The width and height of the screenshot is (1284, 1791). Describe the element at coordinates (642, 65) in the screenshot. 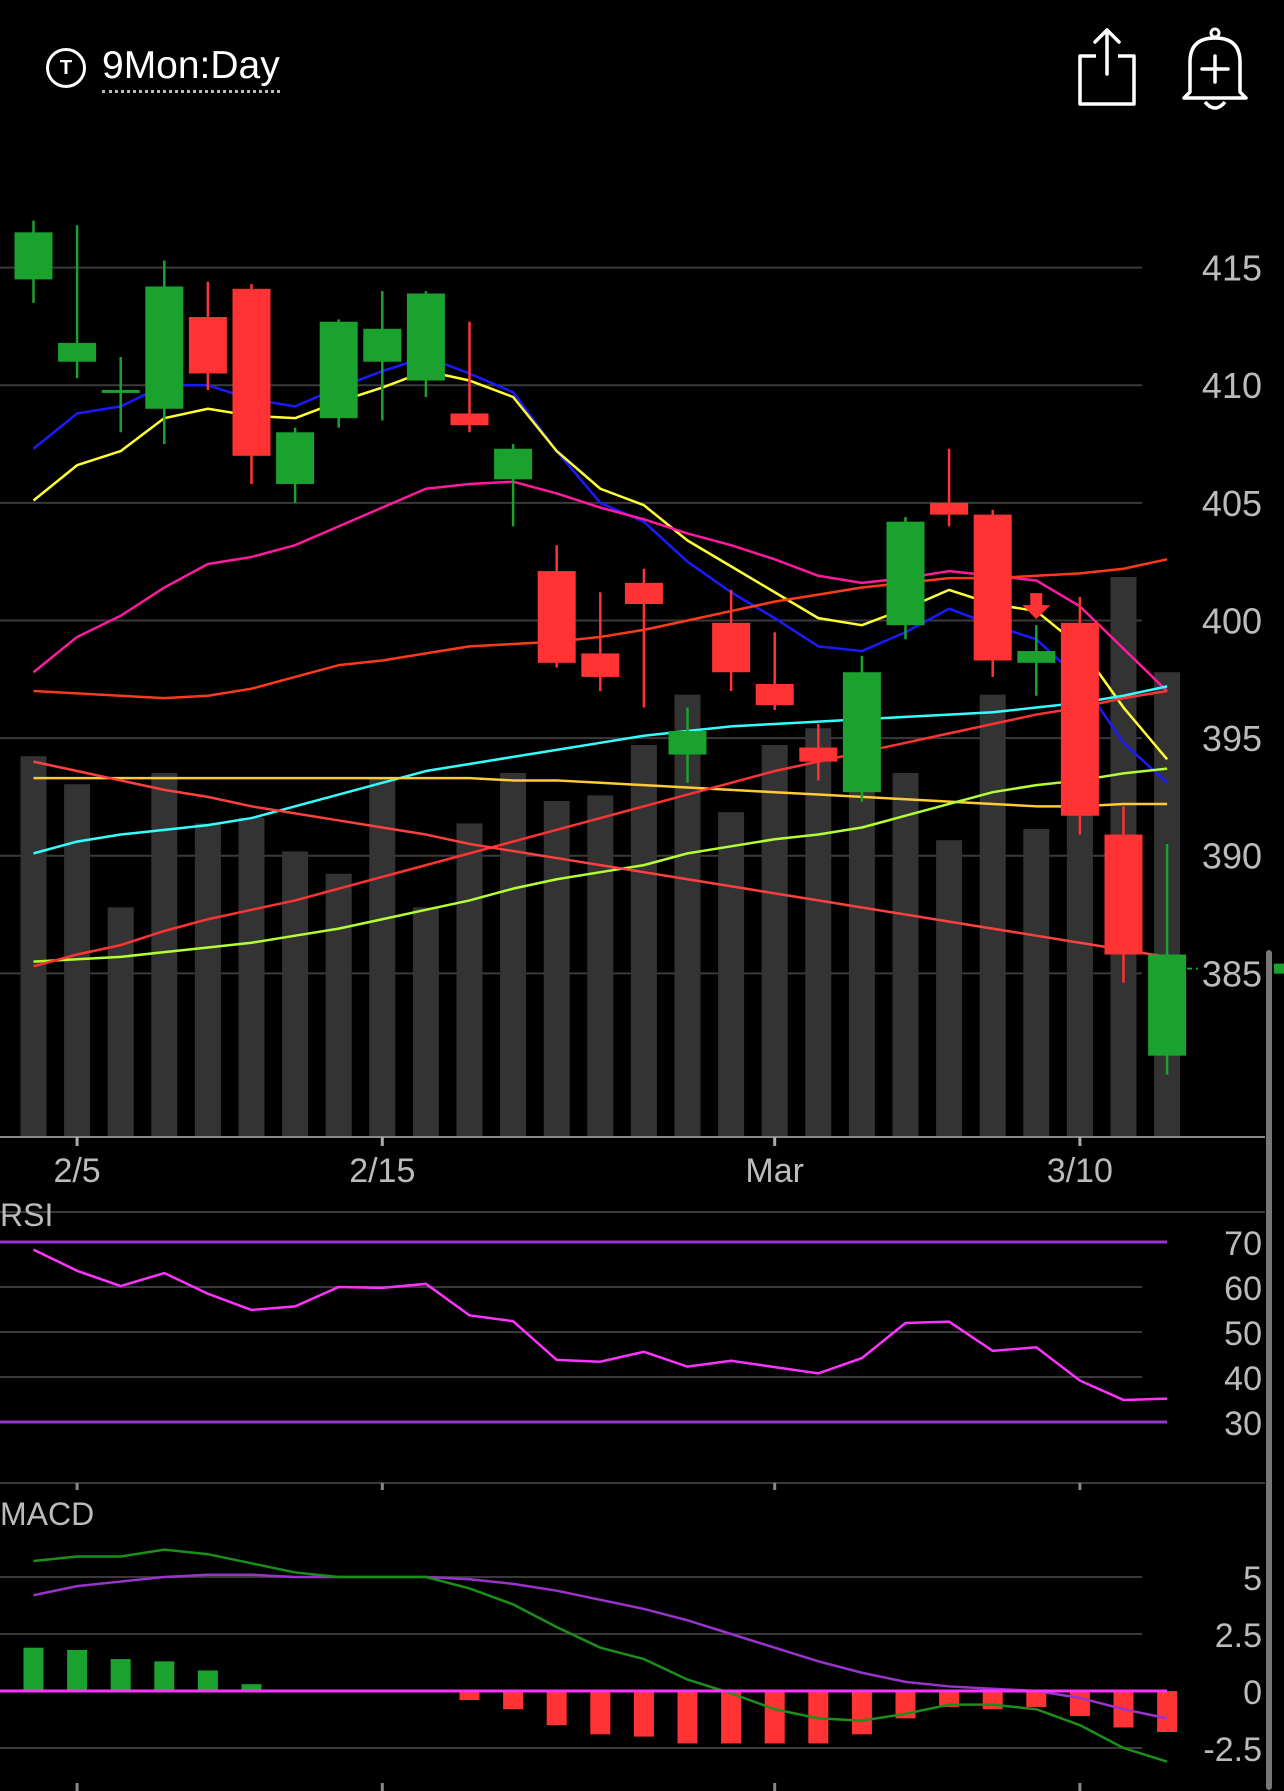

I see `header: T 9Mon:Day` at that location.